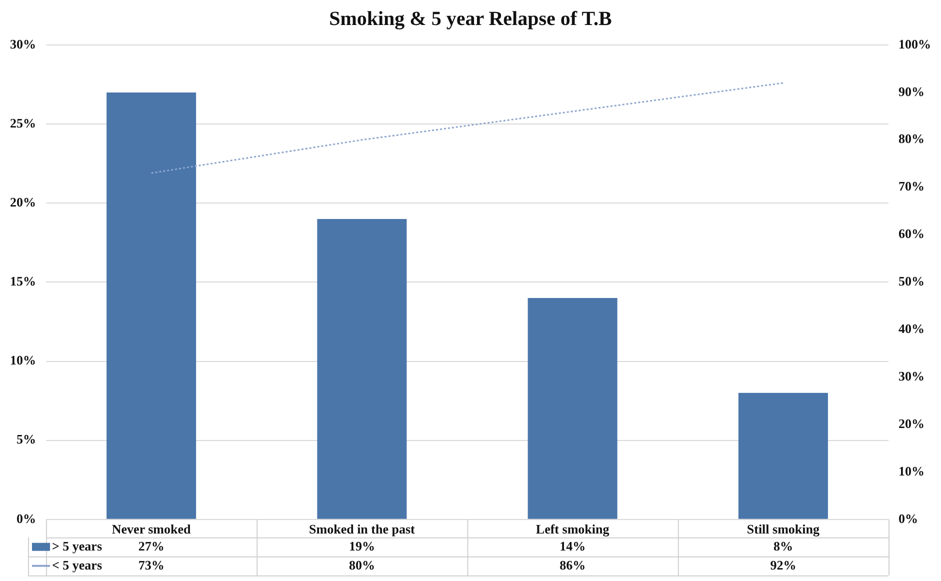 The height and width of the screenshot is (581, 941). I want to click on legend-label: > 5 years, so click(77, 546).